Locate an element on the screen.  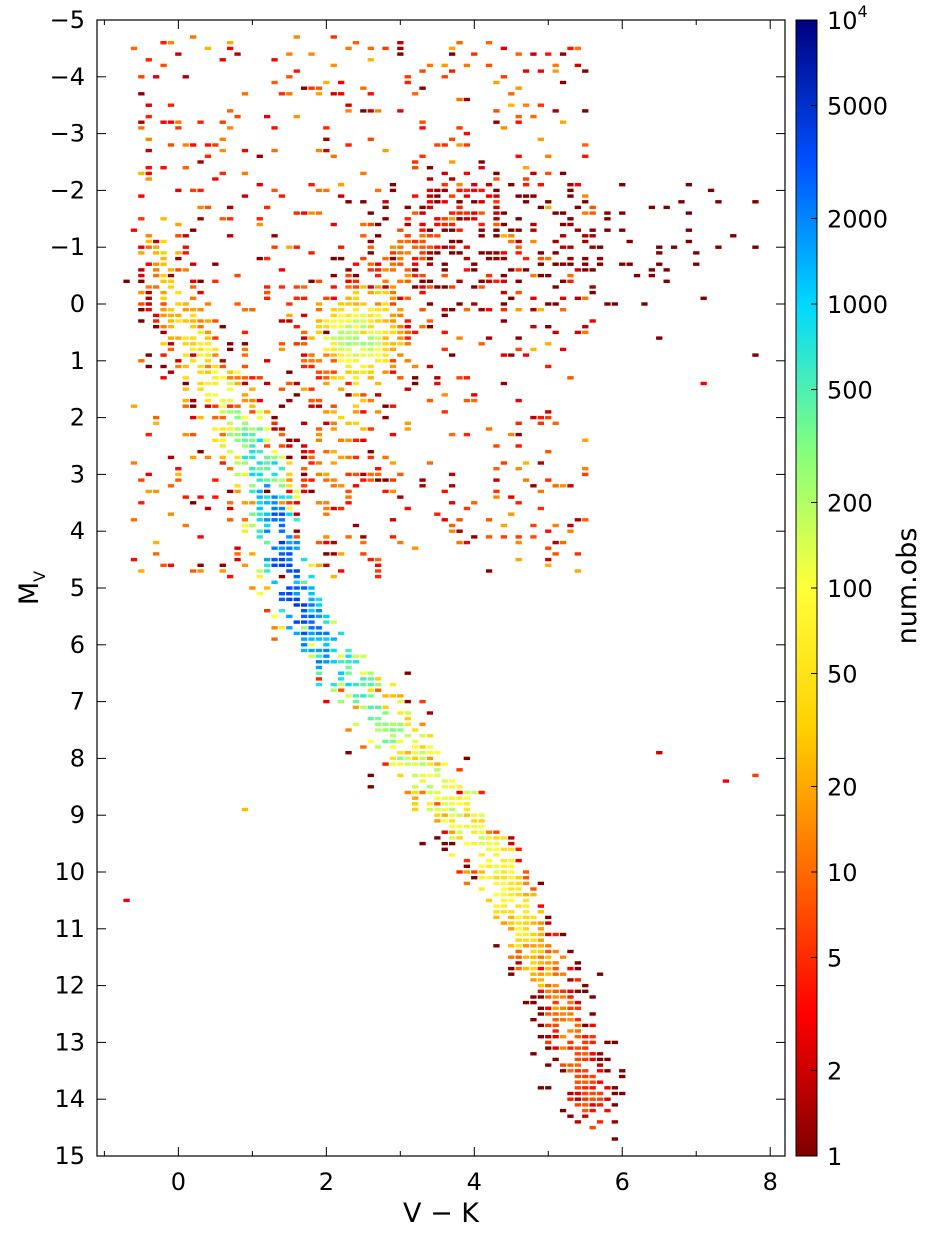
colorbar-tick-label: 5000 is located at coordinates (857, 106).